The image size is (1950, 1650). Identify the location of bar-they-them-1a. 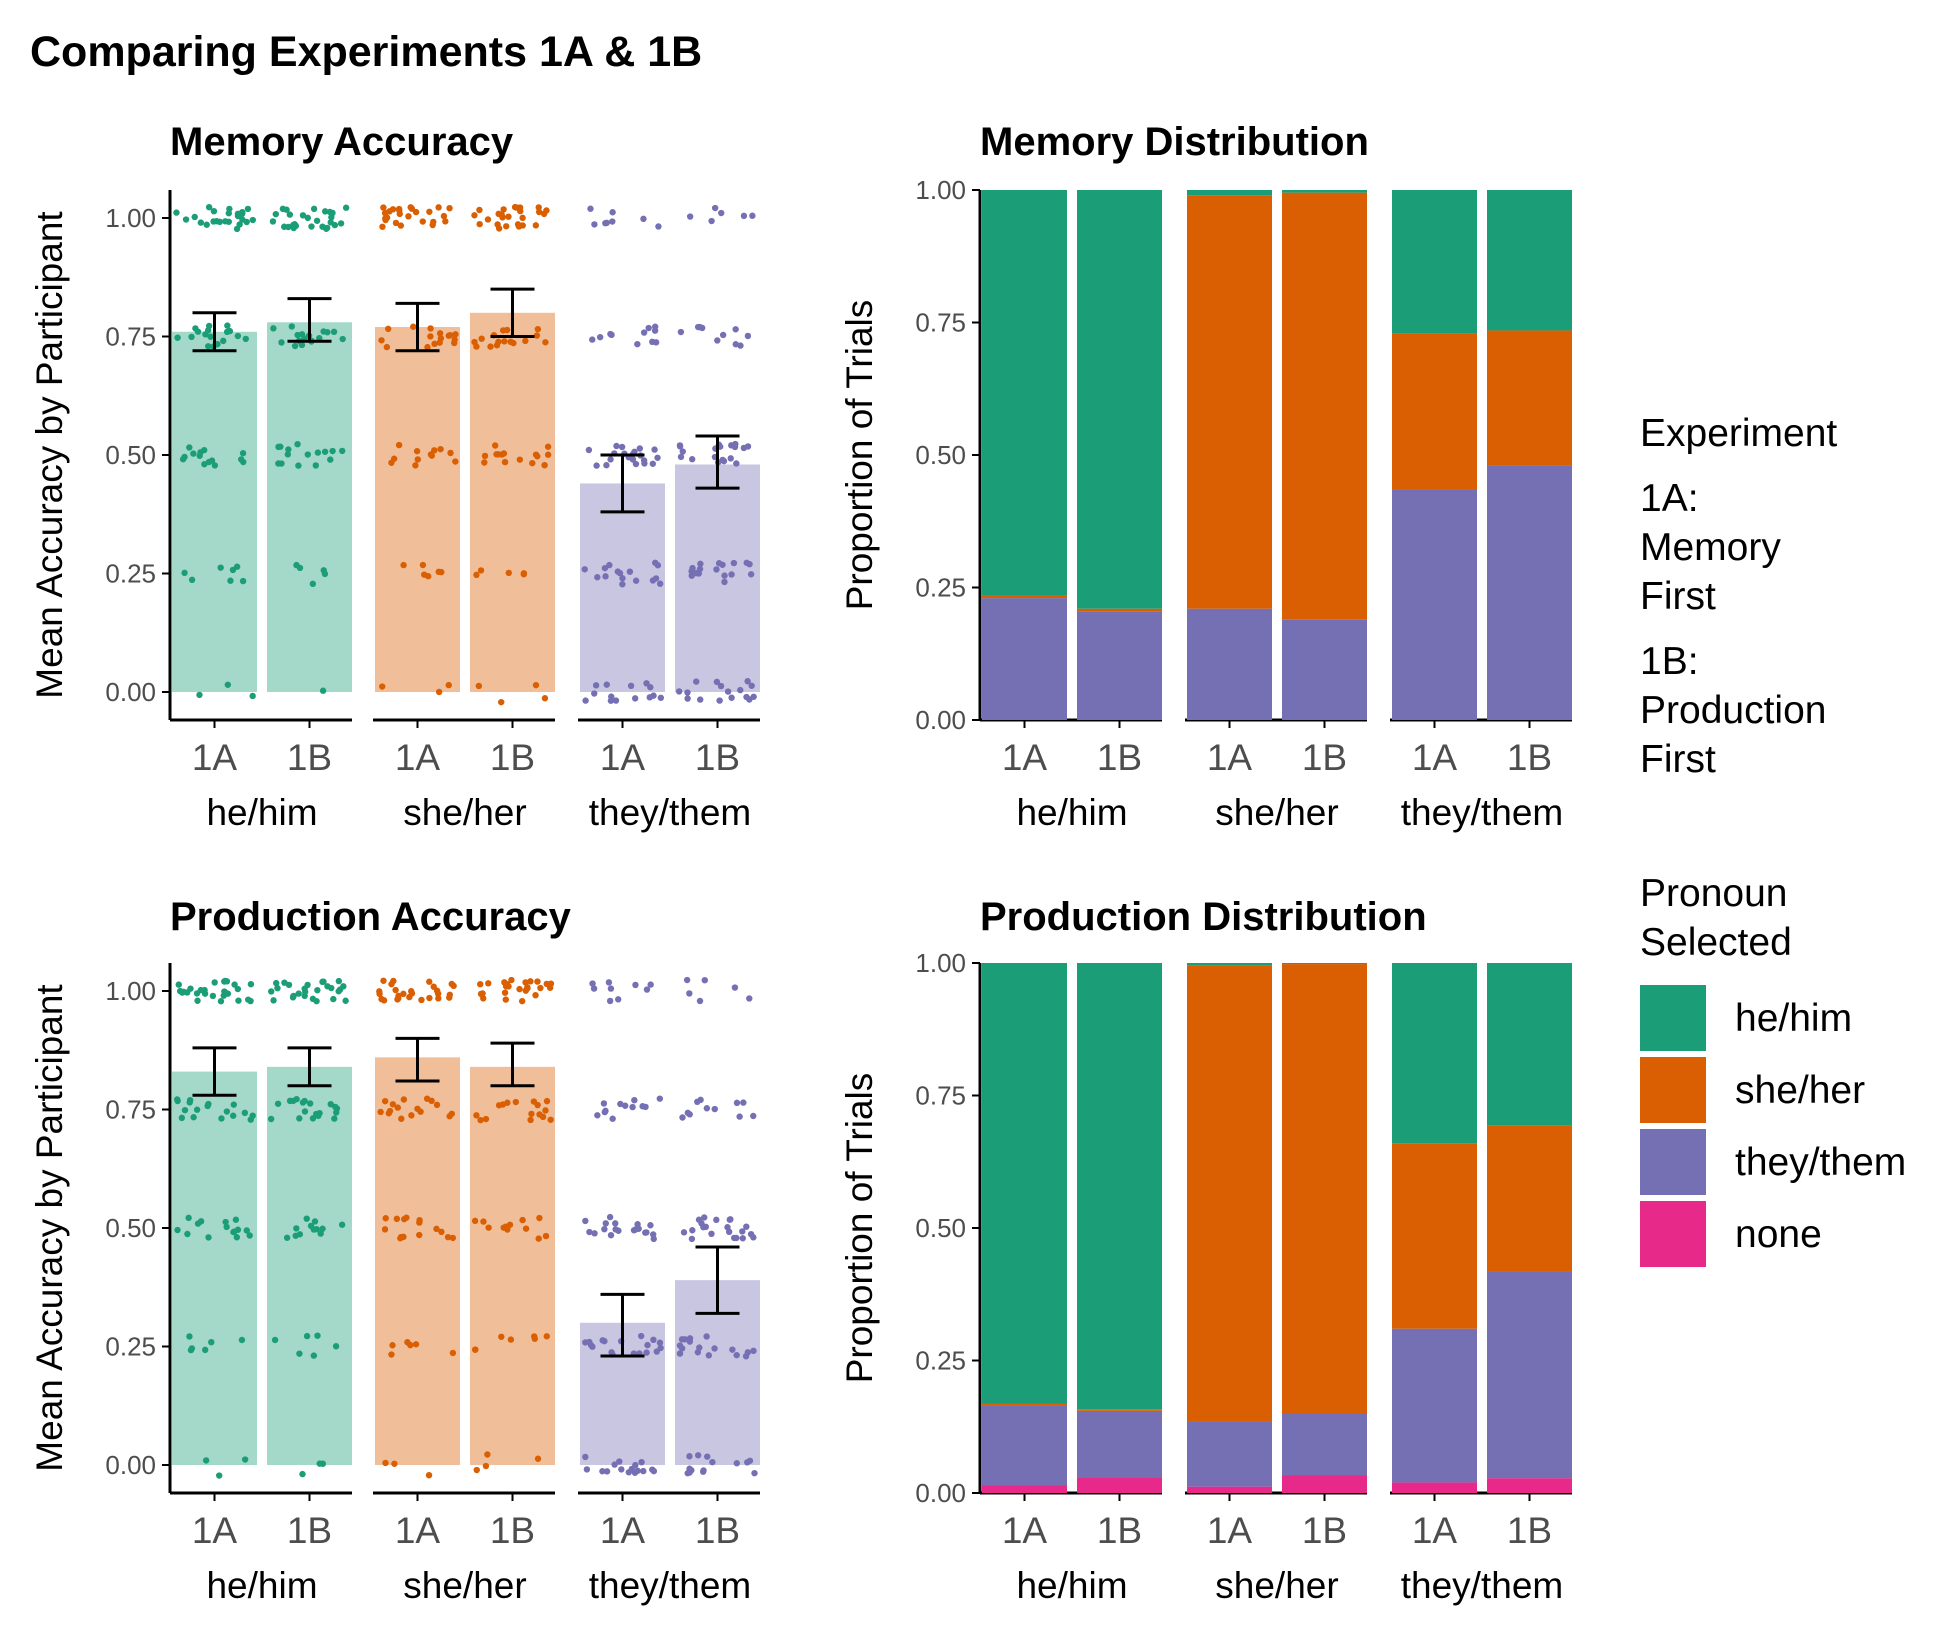
(622, 587).